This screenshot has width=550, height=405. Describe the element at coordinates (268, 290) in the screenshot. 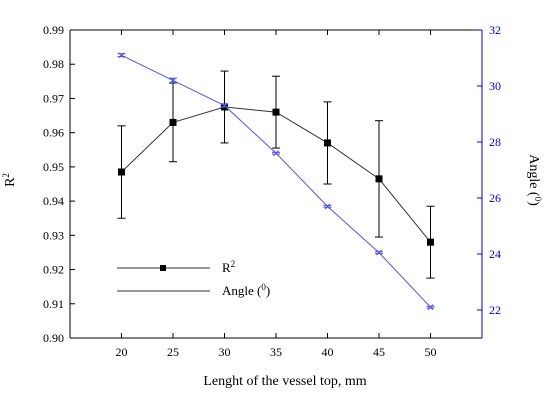

I see `legend-angle-label-end: )` at that location.